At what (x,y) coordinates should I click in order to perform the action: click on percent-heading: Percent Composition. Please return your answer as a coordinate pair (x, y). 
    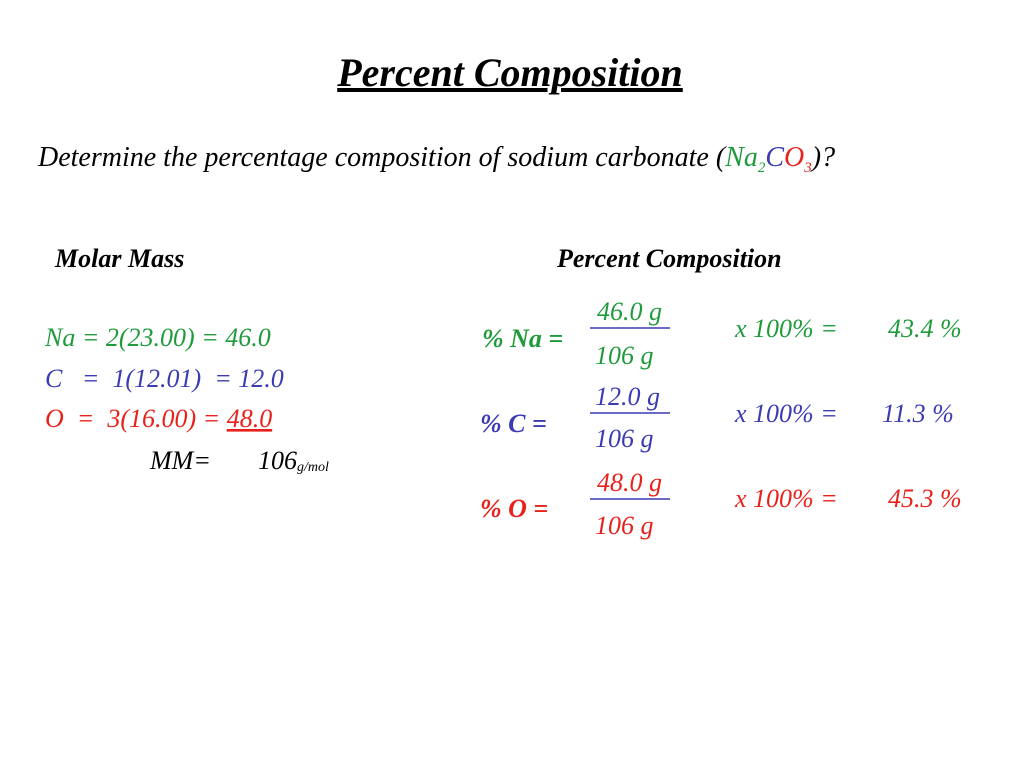
    Looking at the image, I should click on (669, 258).